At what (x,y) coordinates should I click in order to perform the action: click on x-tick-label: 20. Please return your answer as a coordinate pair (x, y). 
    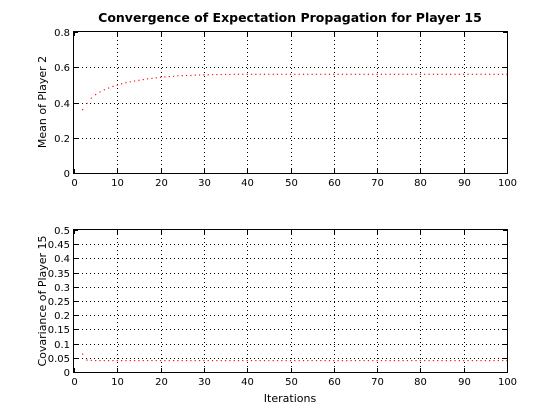
    Looking at the image, I should click on (161, 183).